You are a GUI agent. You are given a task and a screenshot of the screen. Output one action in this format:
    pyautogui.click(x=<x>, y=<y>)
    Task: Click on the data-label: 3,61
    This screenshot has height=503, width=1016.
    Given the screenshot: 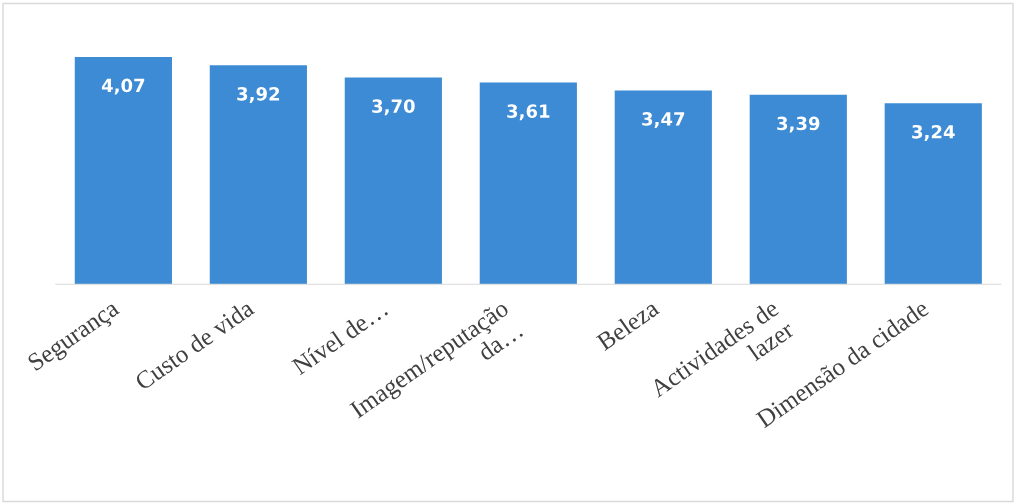 What is the action you would take?
    pyautogui.click(x=528, y=112)
    